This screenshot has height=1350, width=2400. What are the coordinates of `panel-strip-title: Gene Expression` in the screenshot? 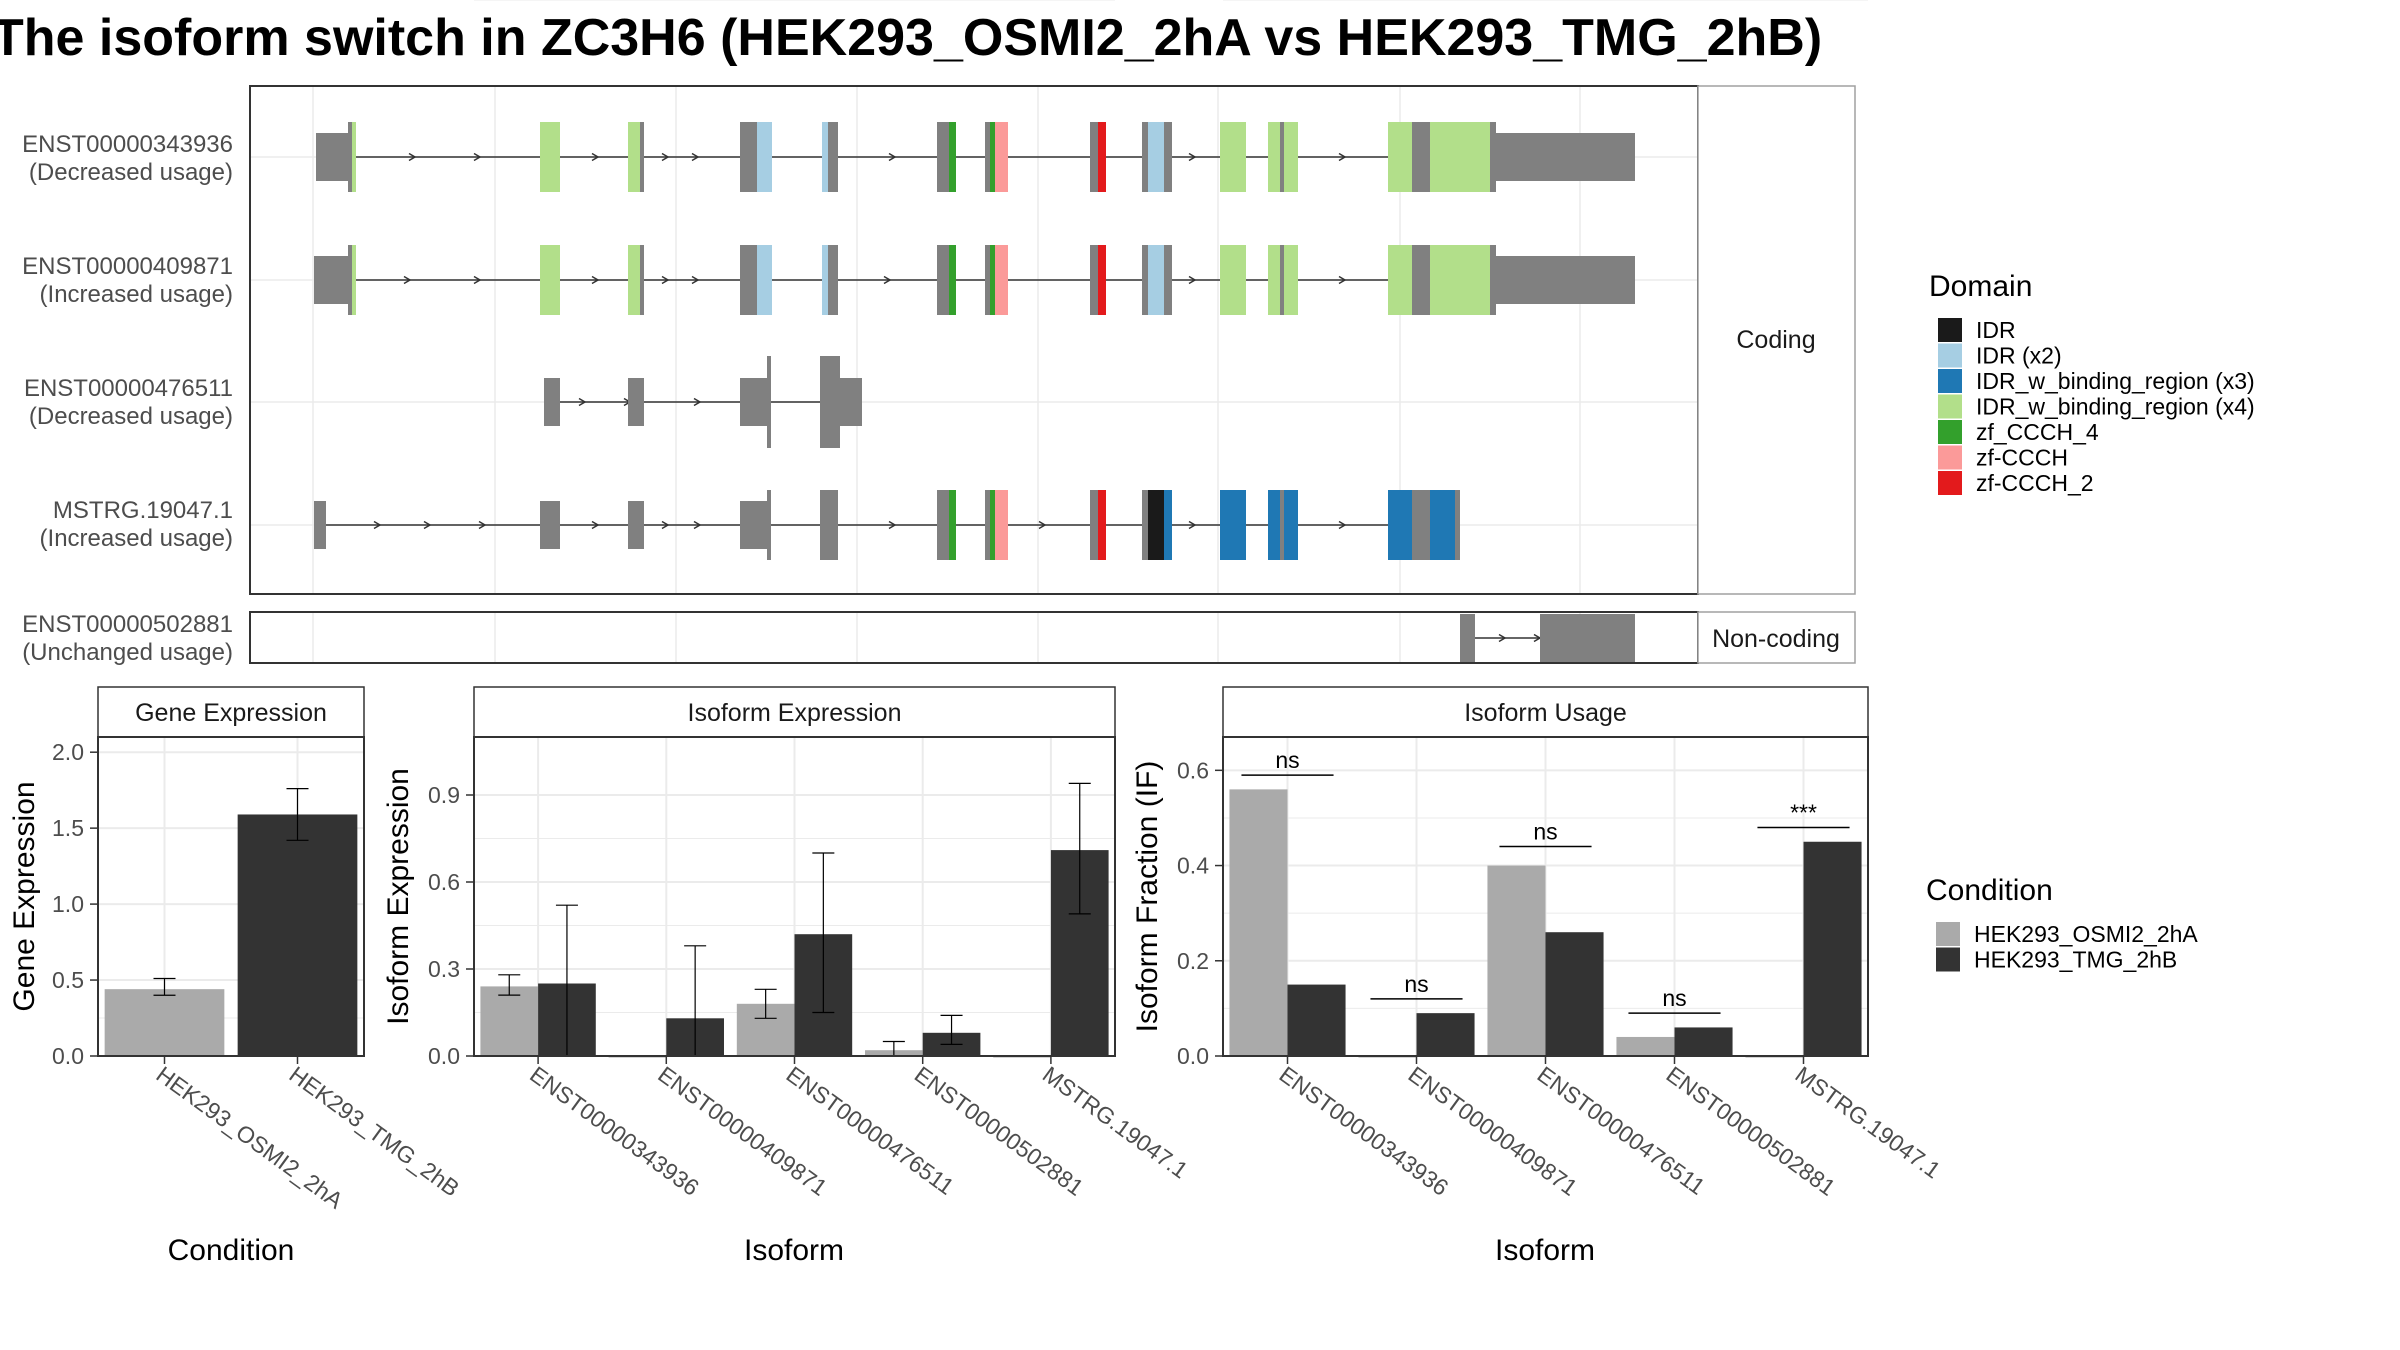 It's located at (231, 713).